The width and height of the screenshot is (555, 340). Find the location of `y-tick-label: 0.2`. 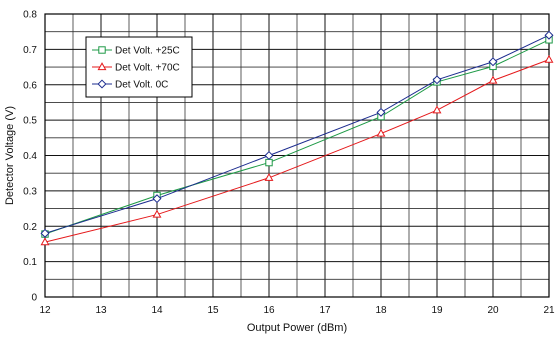

y-tick-label: 0.2 is located at coordinates (30, 227).